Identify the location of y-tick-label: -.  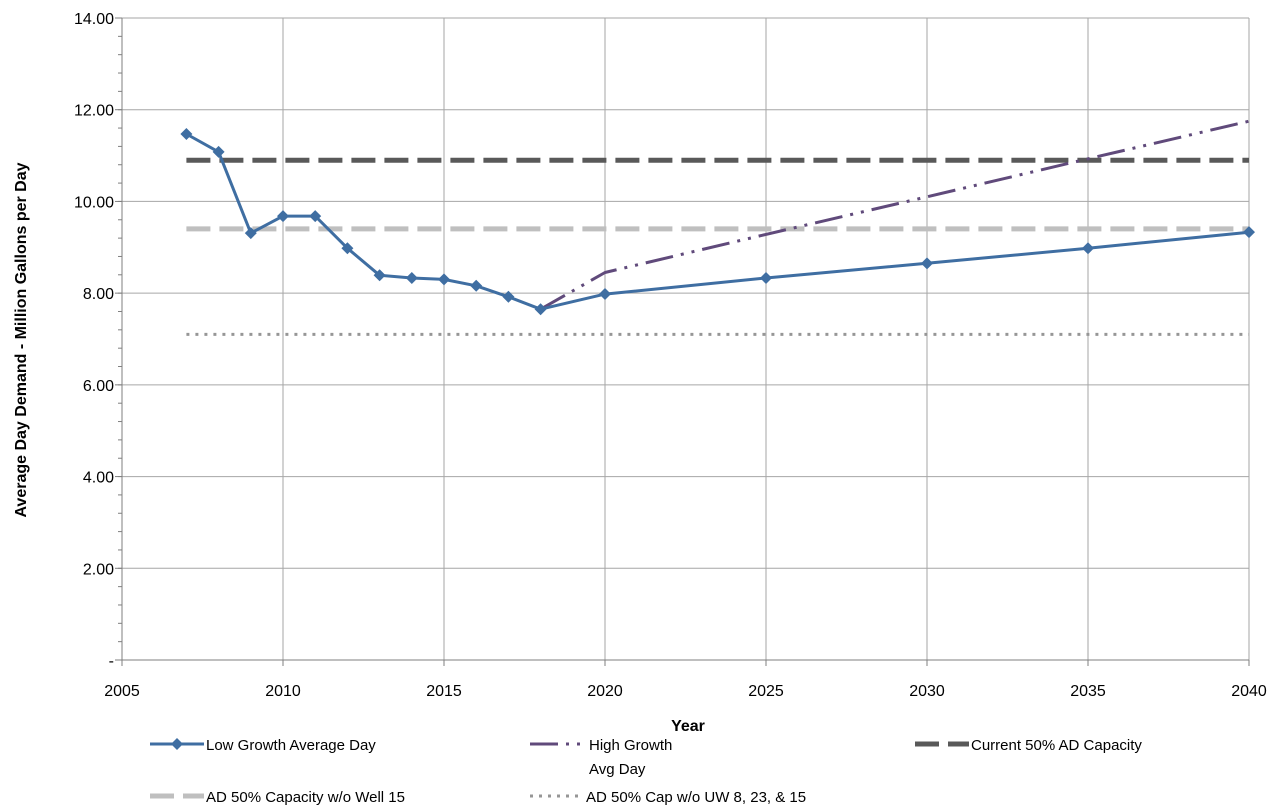
(111, 661).